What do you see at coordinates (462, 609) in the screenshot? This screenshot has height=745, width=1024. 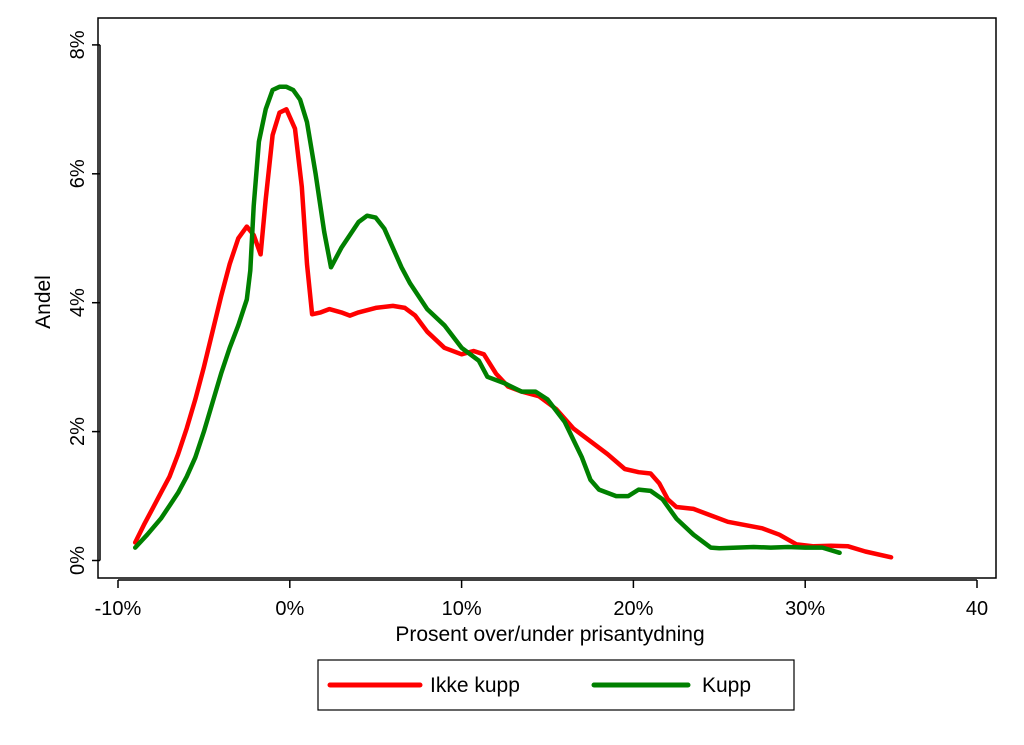 I see `x-tick-label: 10%` at bounding box center [462, 609].